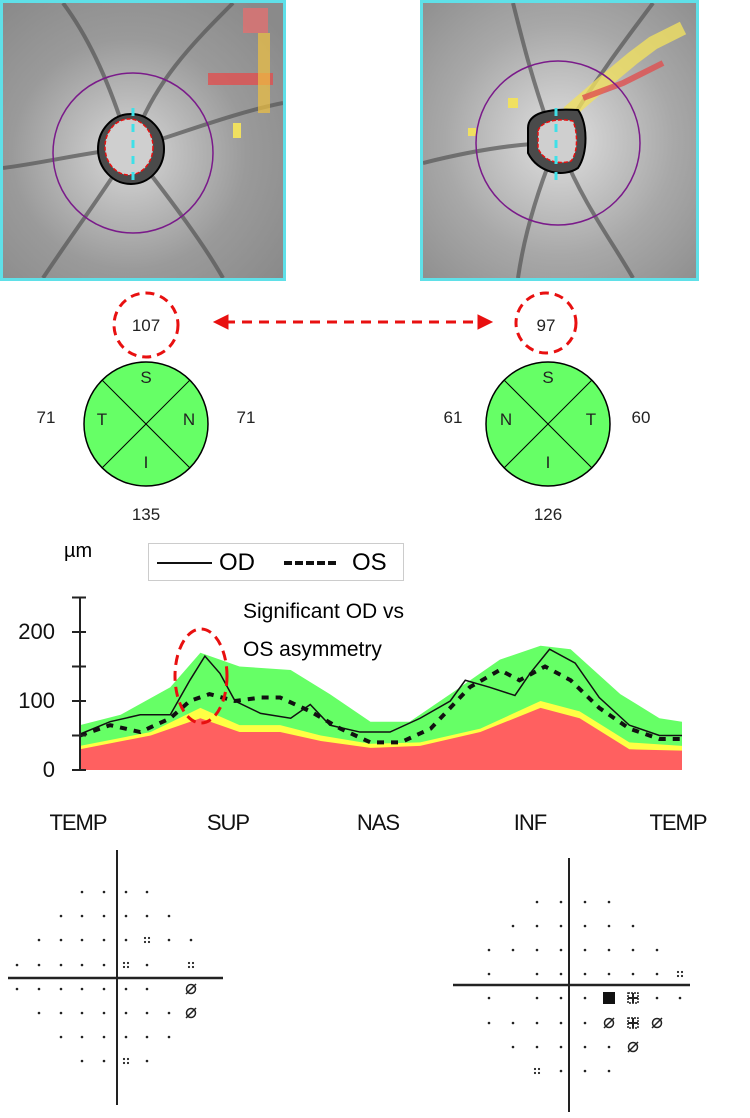  What do you see at coordinates (36, 700) in the screenshot?
I see `ytick-100: 100` at bounding box center [36, 700].